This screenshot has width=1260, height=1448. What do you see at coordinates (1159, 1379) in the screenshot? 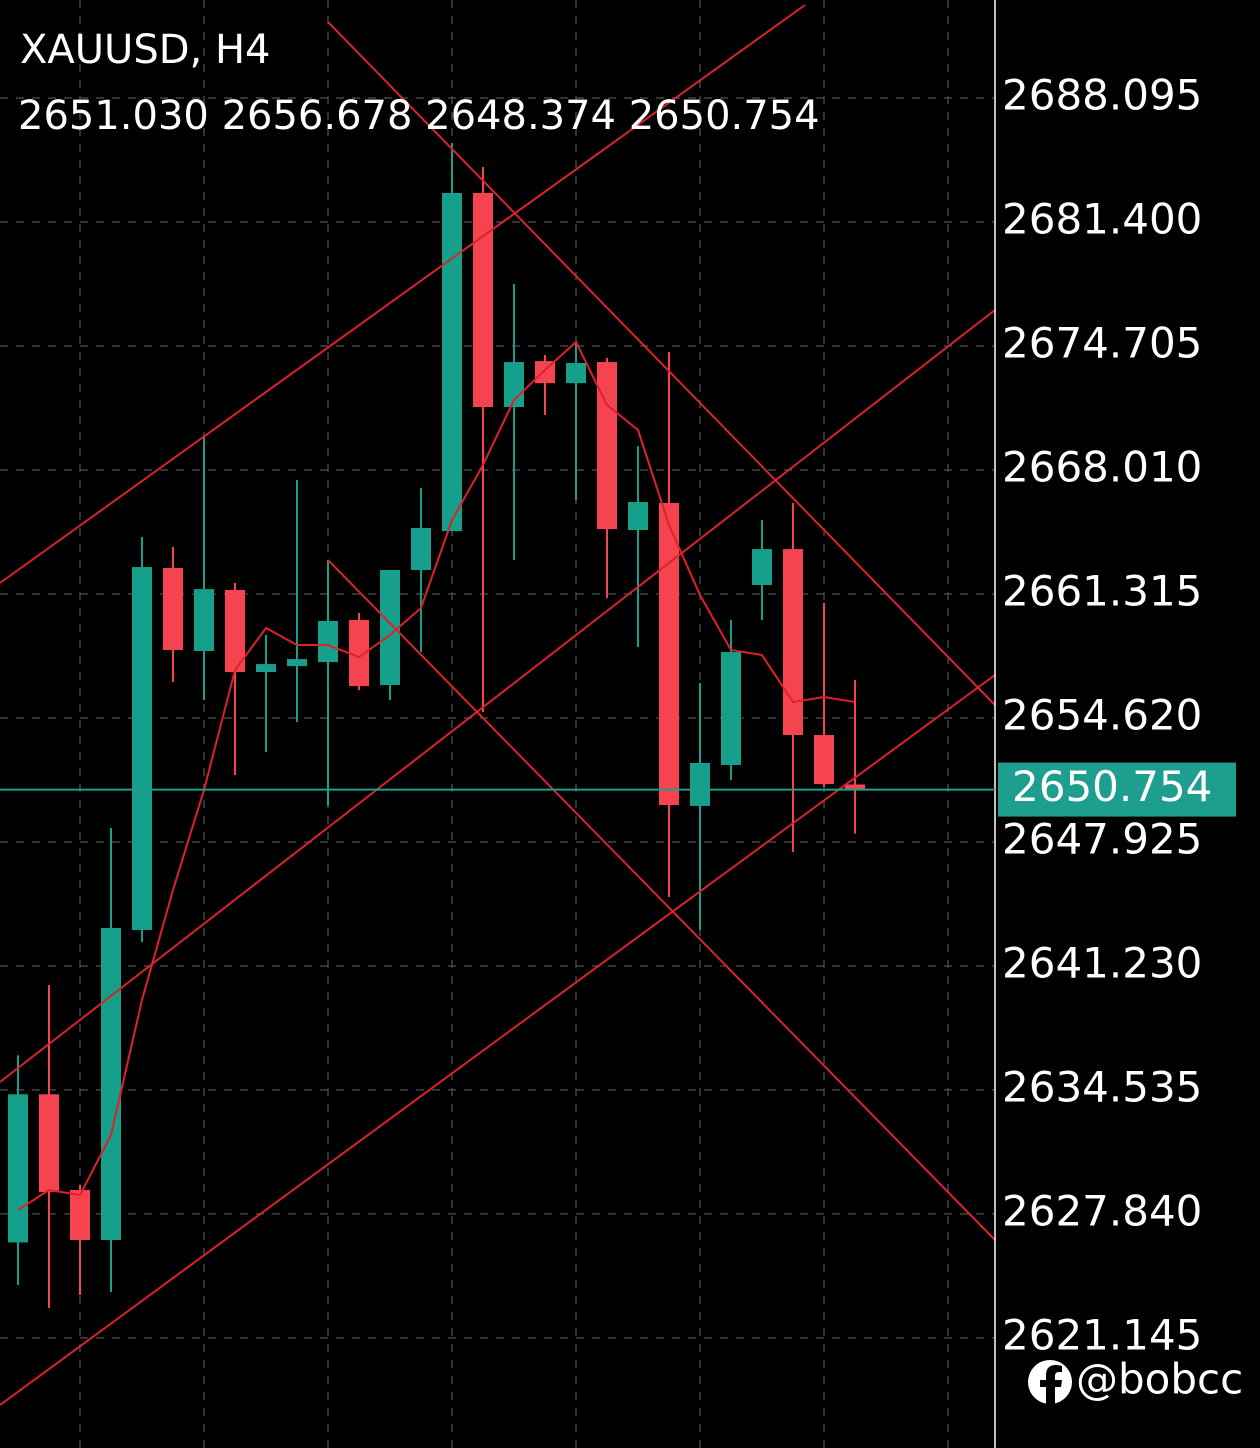
I see `watermark: @bobcc` at bounding box center [1159, 1379].